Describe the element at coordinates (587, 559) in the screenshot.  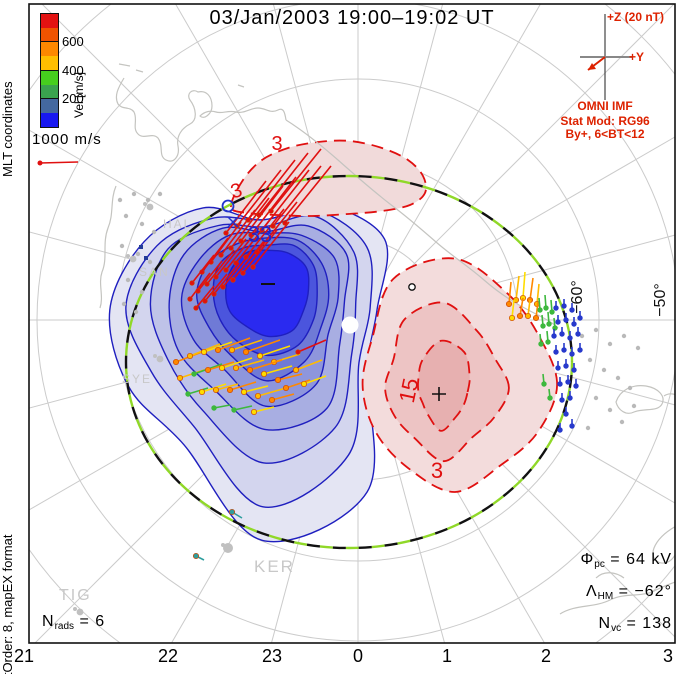
I see `stat-symbol: Φ` at that location.